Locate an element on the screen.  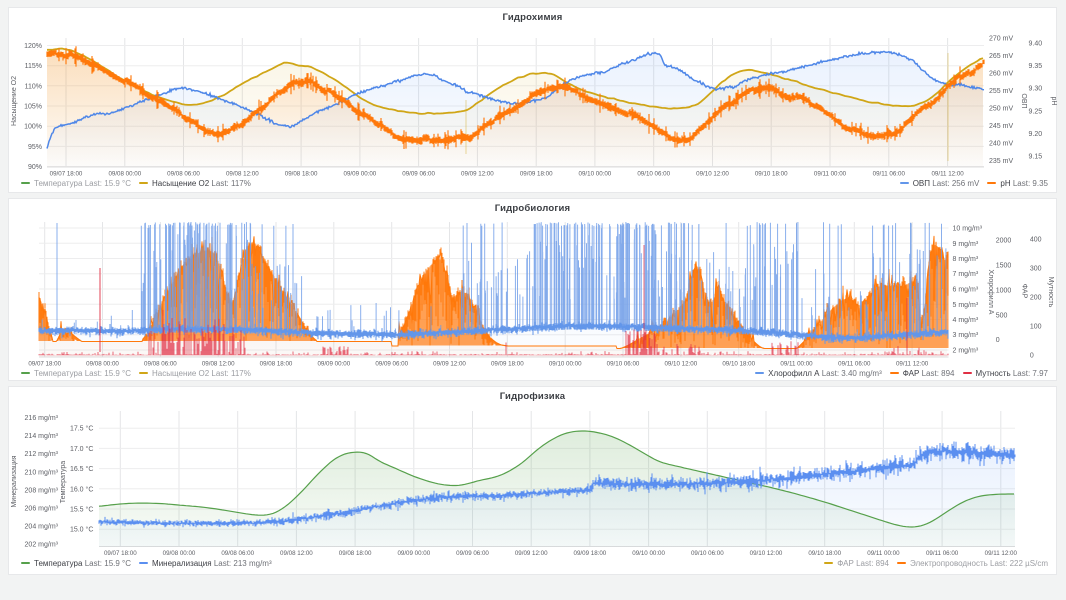
svg-text: 9.25 is located at coordinates (1036, 111).